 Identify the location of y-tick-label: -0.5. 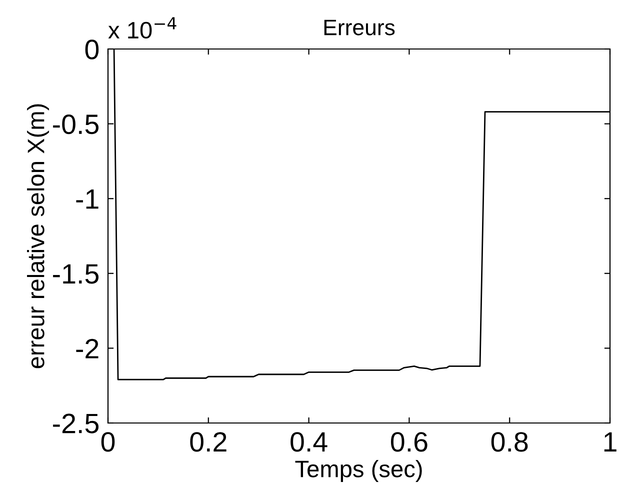
(76, 124).